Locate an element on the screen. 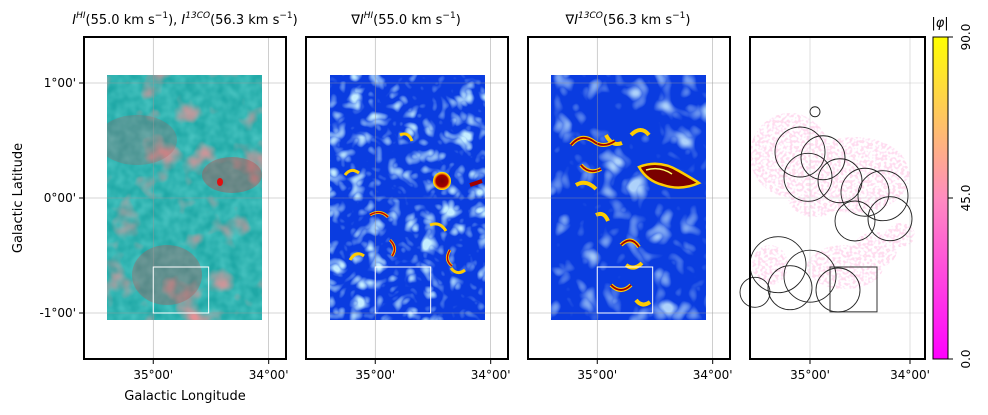  colorbar-ticks: 0.0 45.0 90.0 is located at coordinates (960, 196).